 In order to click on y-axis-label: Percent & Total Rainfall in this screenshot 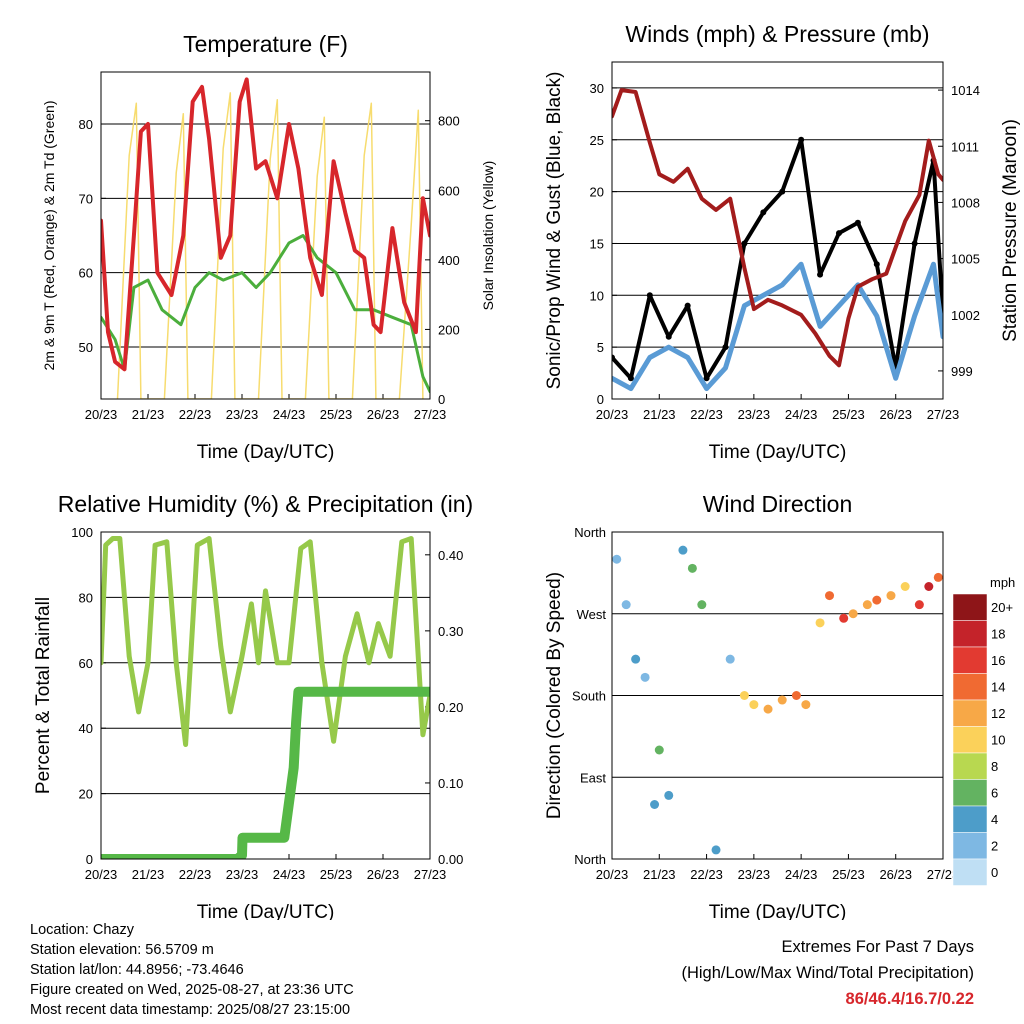, I will do `click(43, 695)`.